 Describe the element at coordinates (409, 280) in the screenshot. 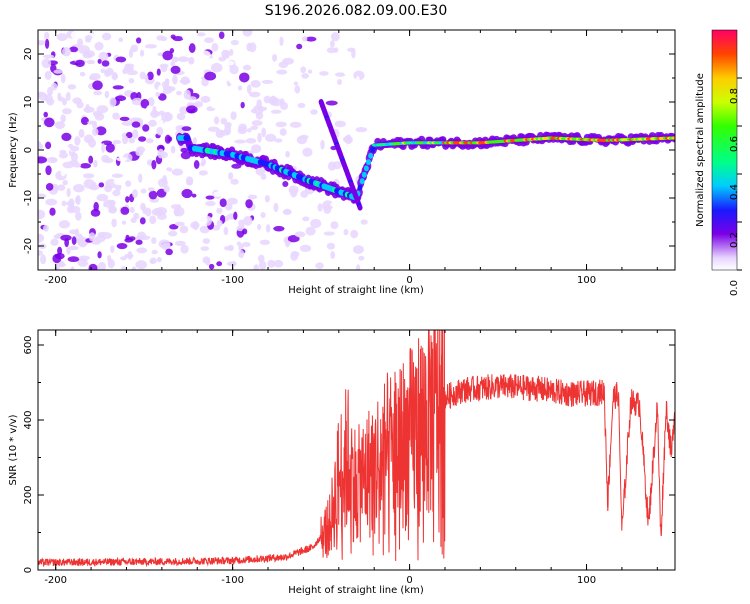

I see `x-tick-label: 0` at that location.